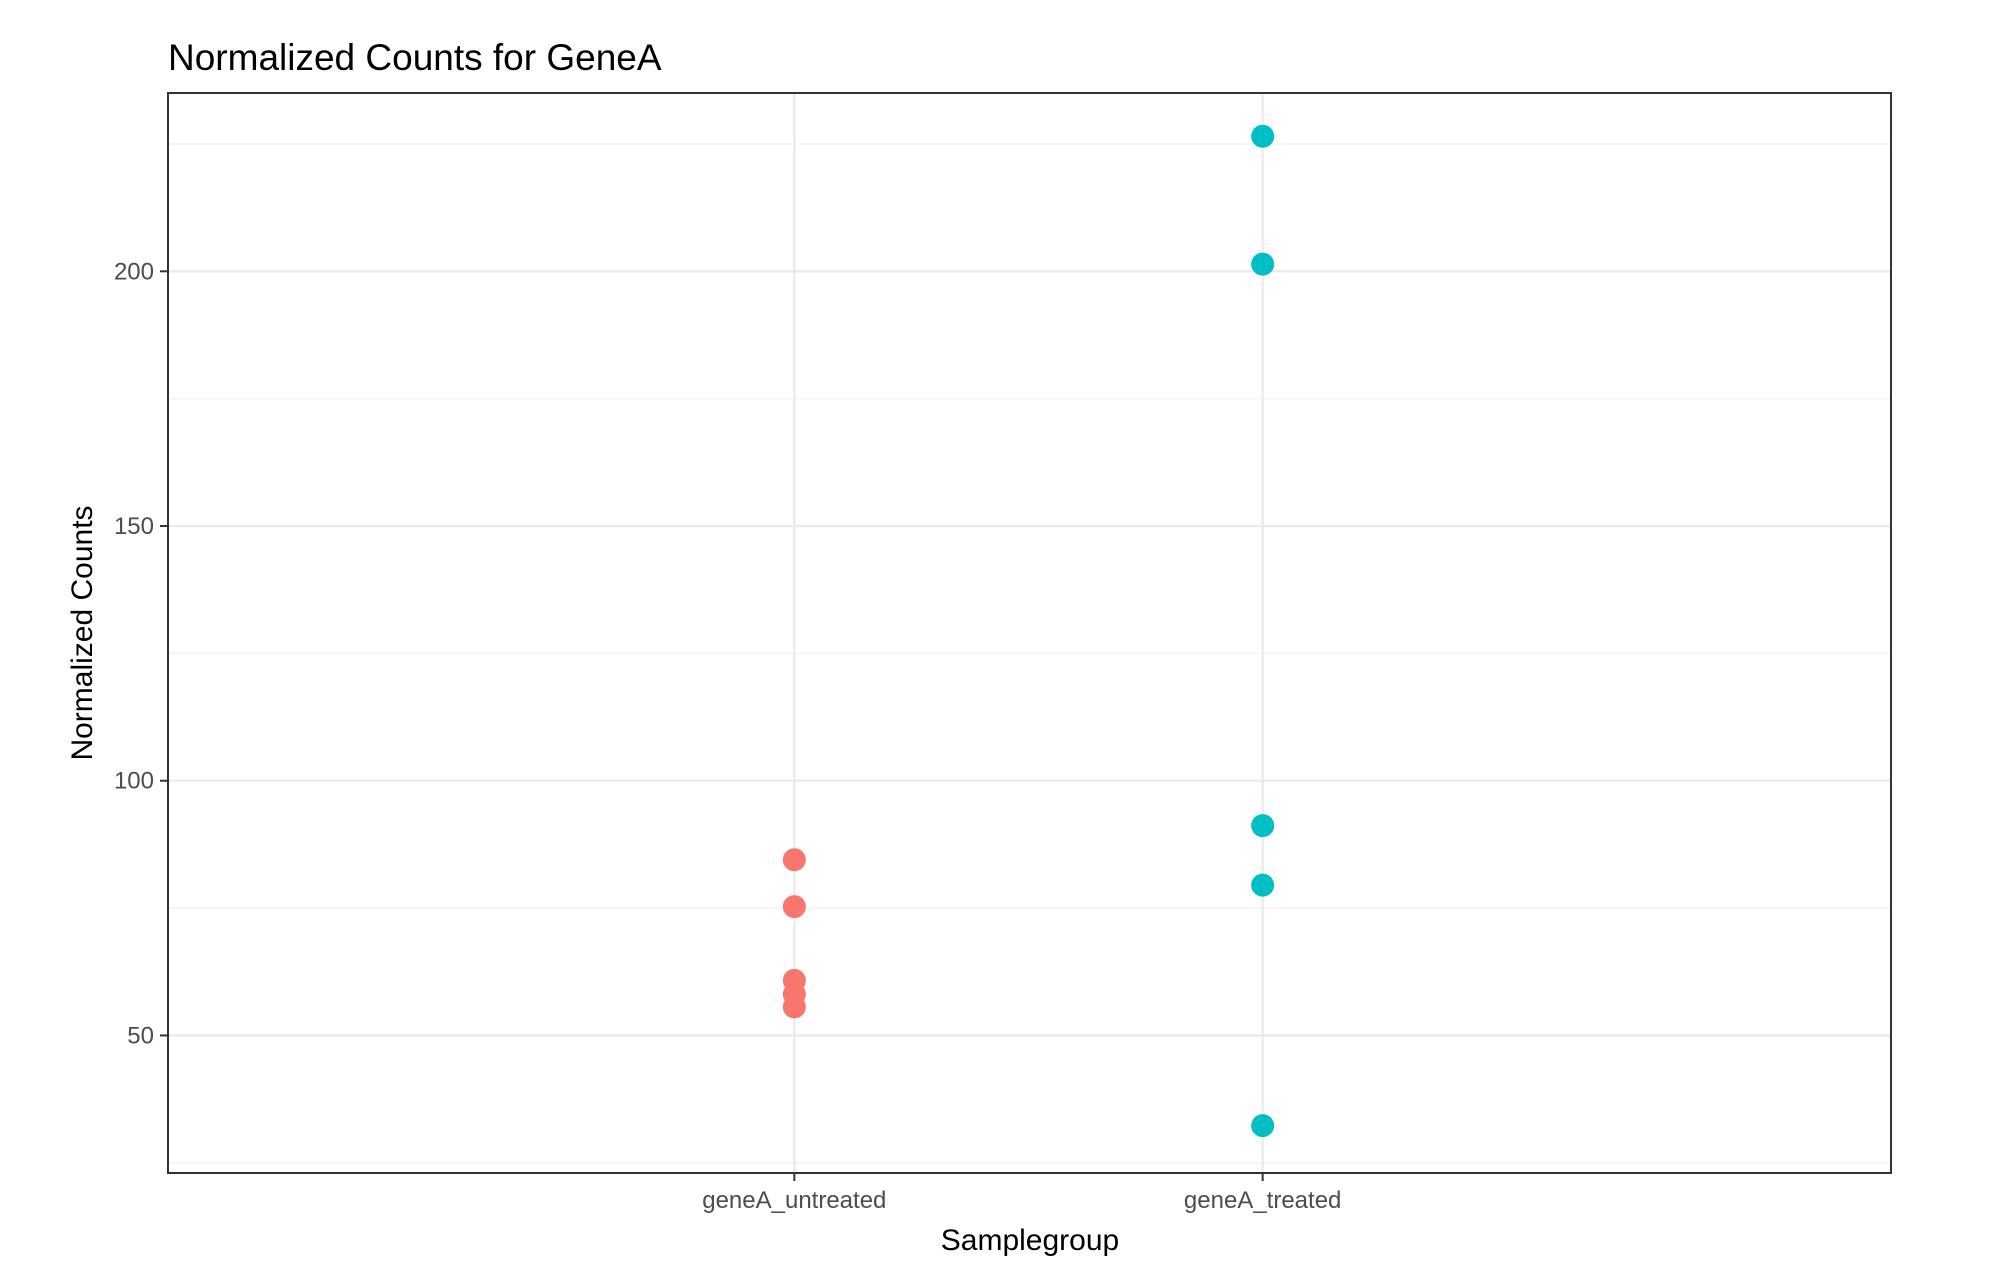 The height and width of the screenshot is (1279, 2000). I want to click on y-tick-label: 200, so click(134, 271).